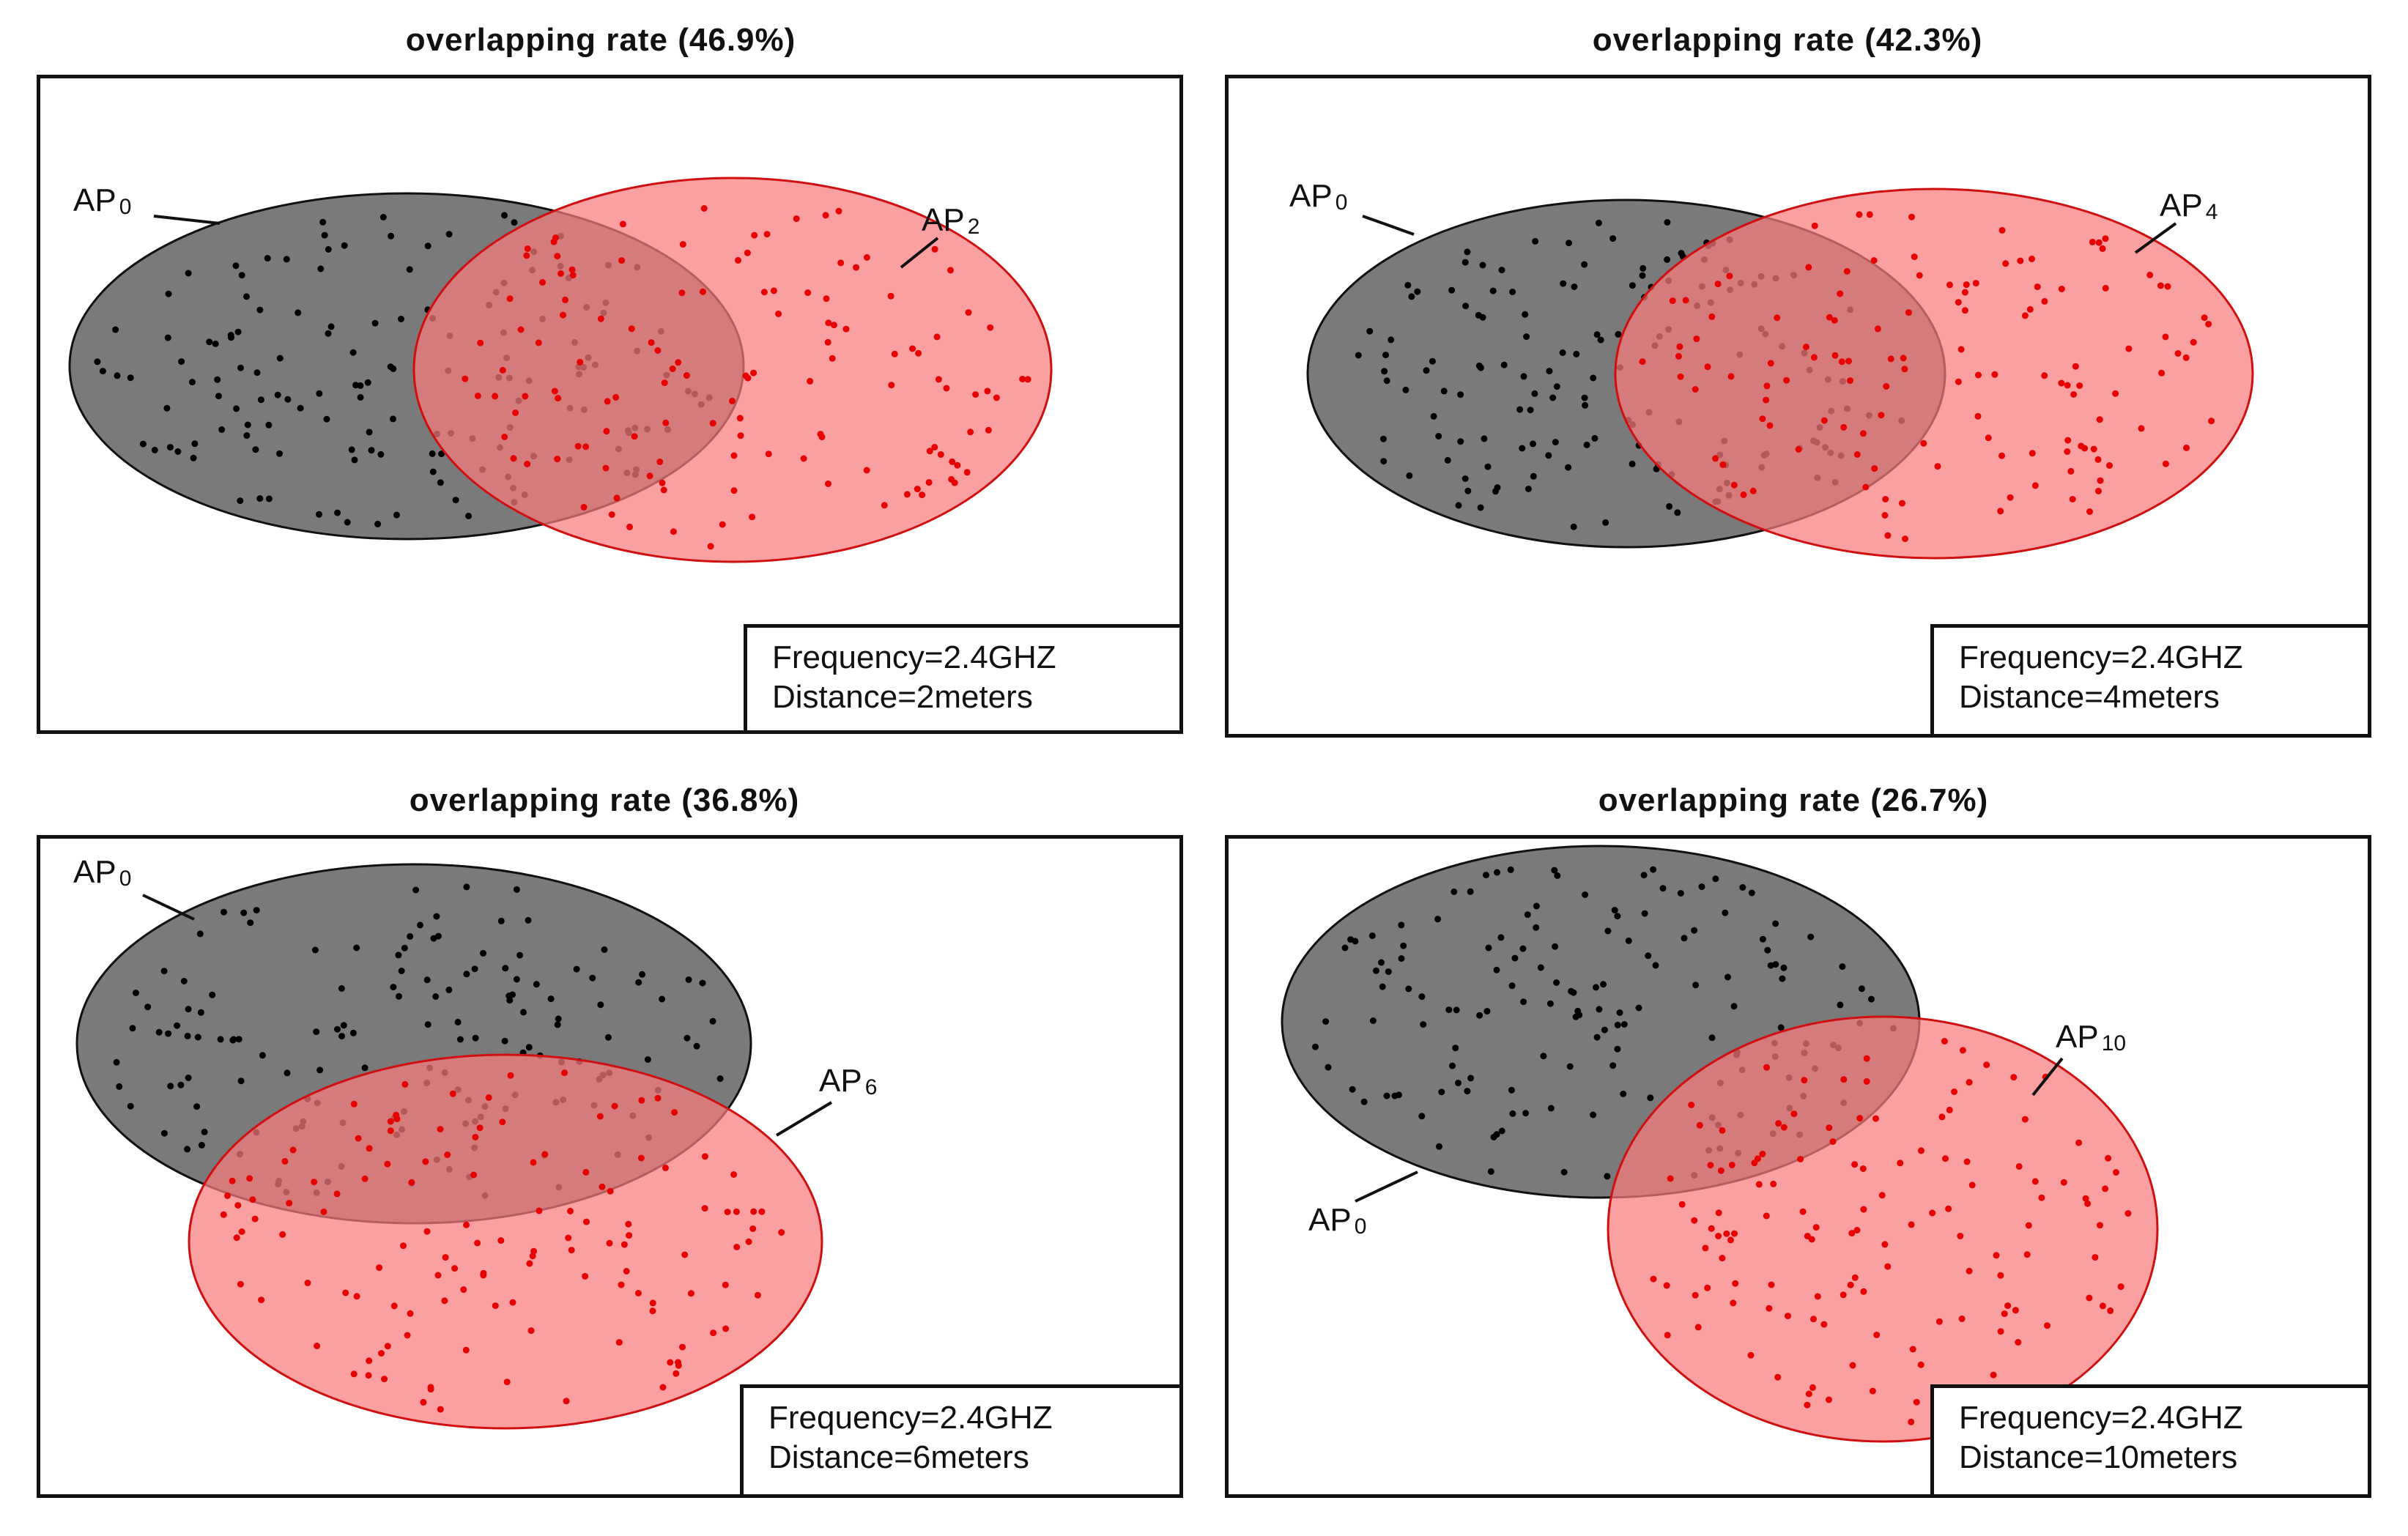 The height and width of the screenshot is (1536, 2408). Describe the element at coordinates (1330, 1220) in the screenshot. I see `ap0-label-text: AP` at that location.